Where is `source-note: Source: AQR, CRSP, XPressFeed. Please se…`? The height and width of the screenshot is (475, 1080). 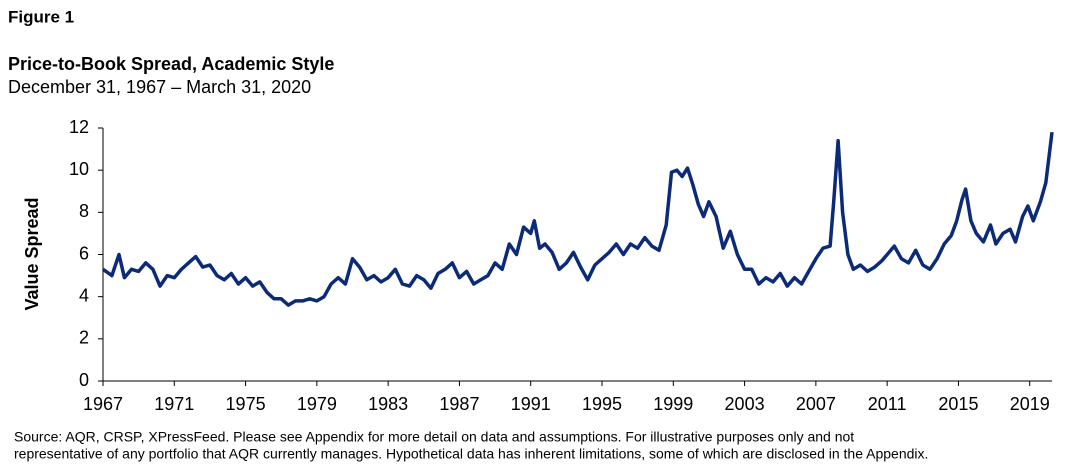 source-note: Source: AQR, CRSP, XPressFeed. Please se… is located at coordinates (434, 437).